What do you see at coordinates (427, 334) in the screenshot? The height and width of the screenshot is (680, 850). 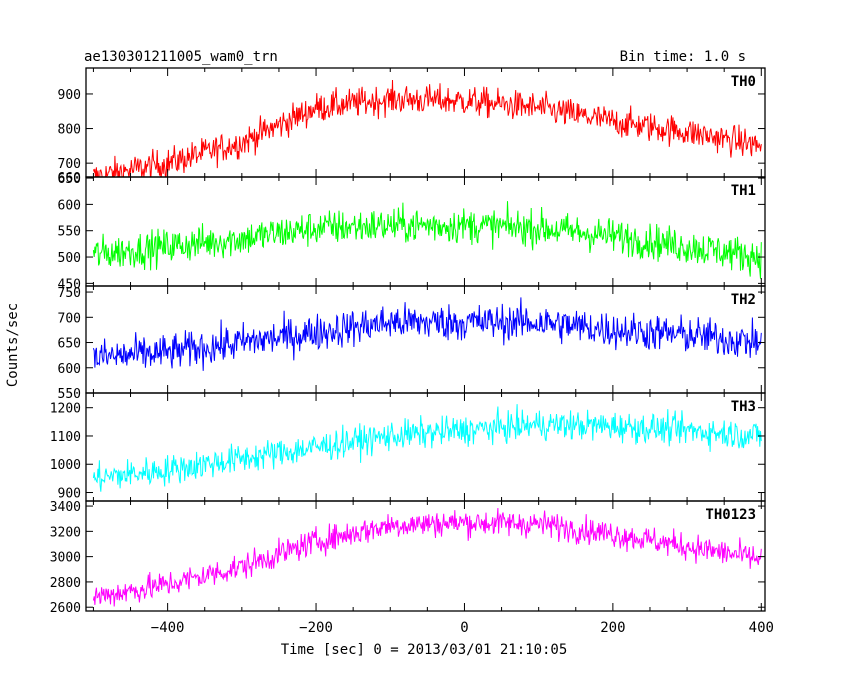 I see `series-line-th2` at bounding box center [427, 334].